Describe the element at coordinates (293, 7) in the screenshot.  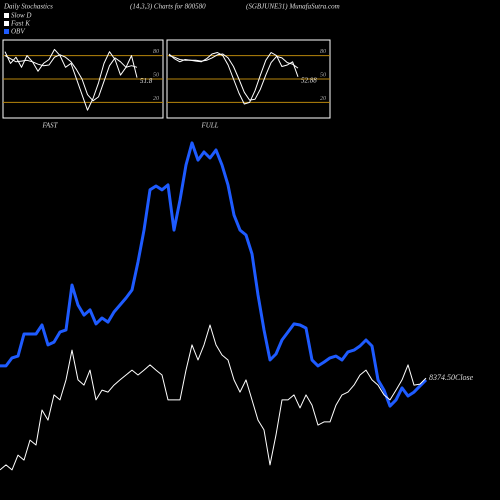
I see `header-site: (SGBJUNE31) MunafaSutra.com` at that location.